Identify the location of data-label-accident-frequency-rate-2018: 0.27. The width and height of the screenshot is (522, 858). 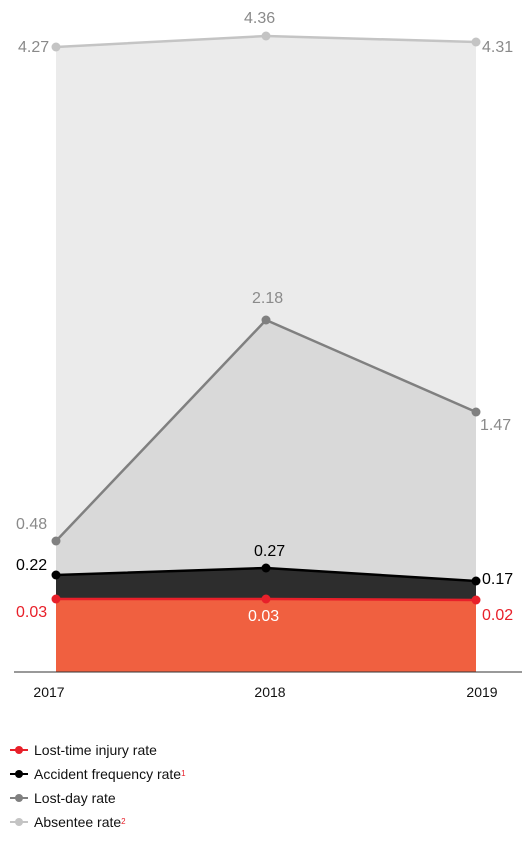
(269, 551).